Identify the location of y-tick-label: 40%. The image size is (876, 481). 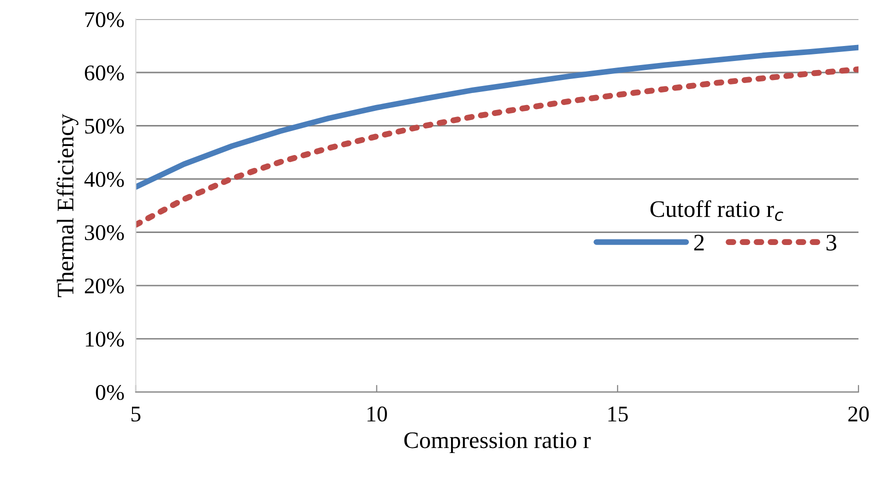
(104, 179).